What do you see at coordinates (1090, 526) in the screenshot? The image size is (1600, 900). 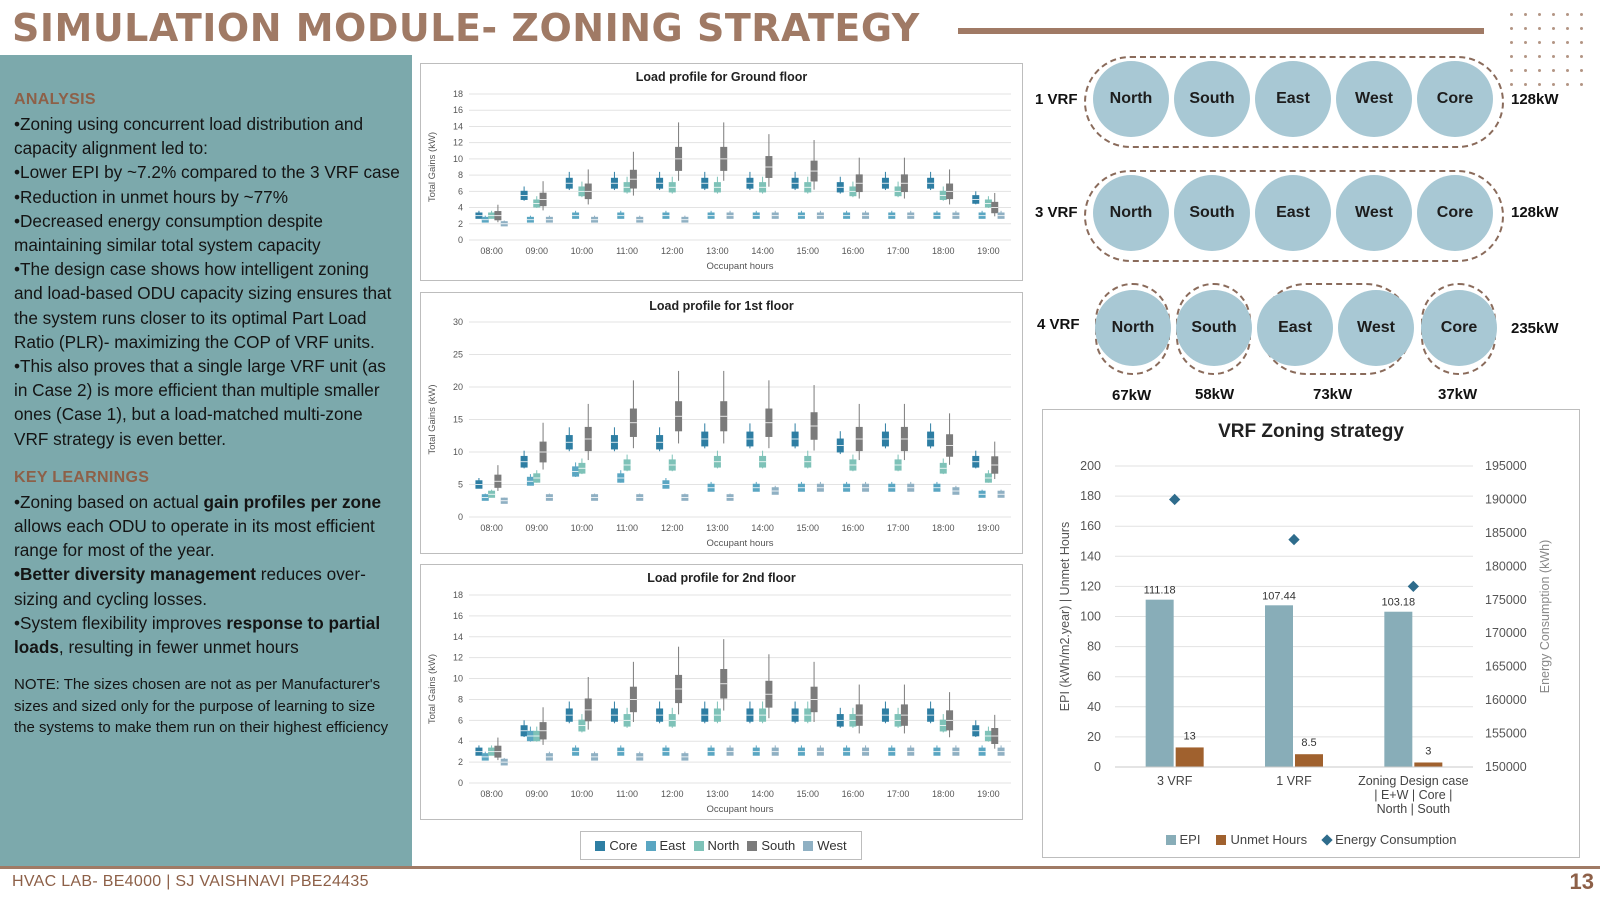 I see `y-tick-label: 160` at bounding box center [1090, 526].